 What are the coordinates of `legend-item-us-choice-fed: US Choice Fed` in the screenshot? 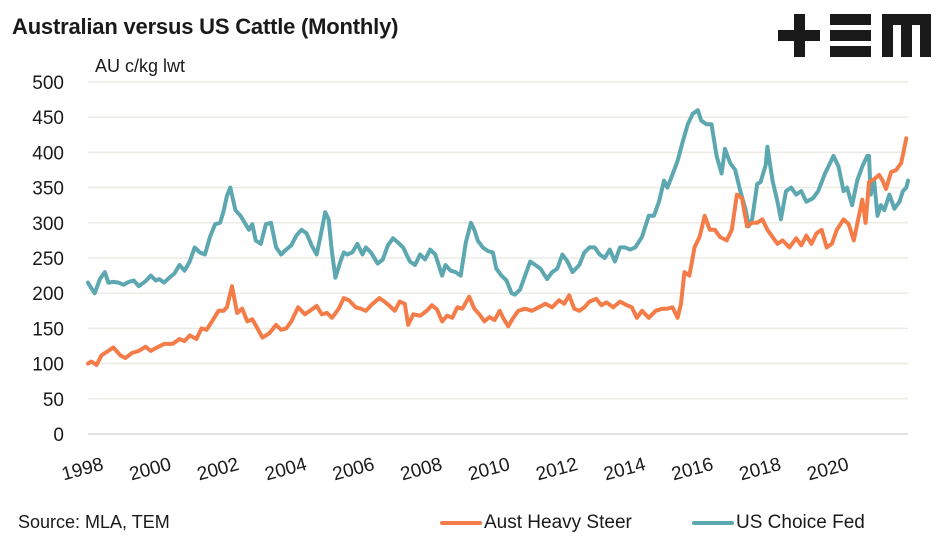 It's located at (778, 523).